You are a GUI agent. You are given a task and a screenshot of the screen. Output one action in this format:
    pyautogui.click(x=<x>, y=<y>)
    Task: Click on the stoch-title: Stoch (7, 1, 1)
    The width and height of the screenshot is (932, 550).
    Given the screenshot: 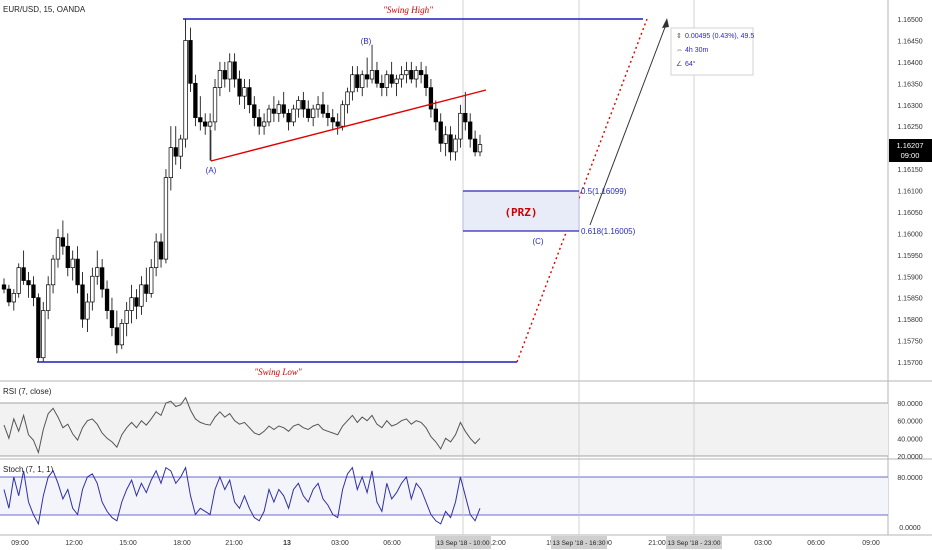 What is the action you would take?
    pyautogui.click(x=28, y=469)
    